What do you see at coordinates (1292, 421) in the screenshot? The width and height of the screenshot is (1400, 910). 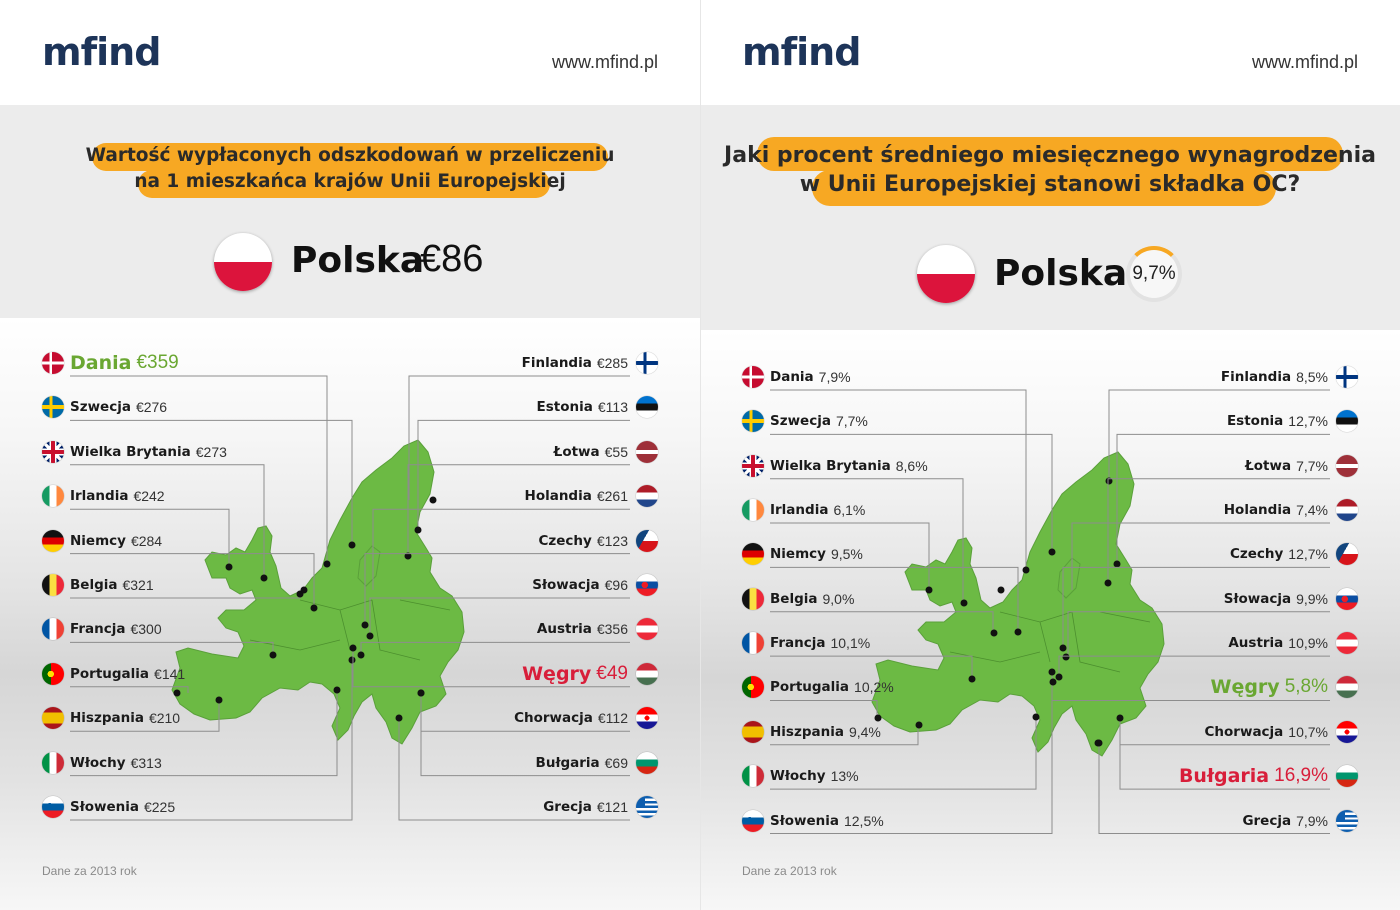 I see `country-row-estonia: Estonia 12,7%` at bounding box center [1292, 421].